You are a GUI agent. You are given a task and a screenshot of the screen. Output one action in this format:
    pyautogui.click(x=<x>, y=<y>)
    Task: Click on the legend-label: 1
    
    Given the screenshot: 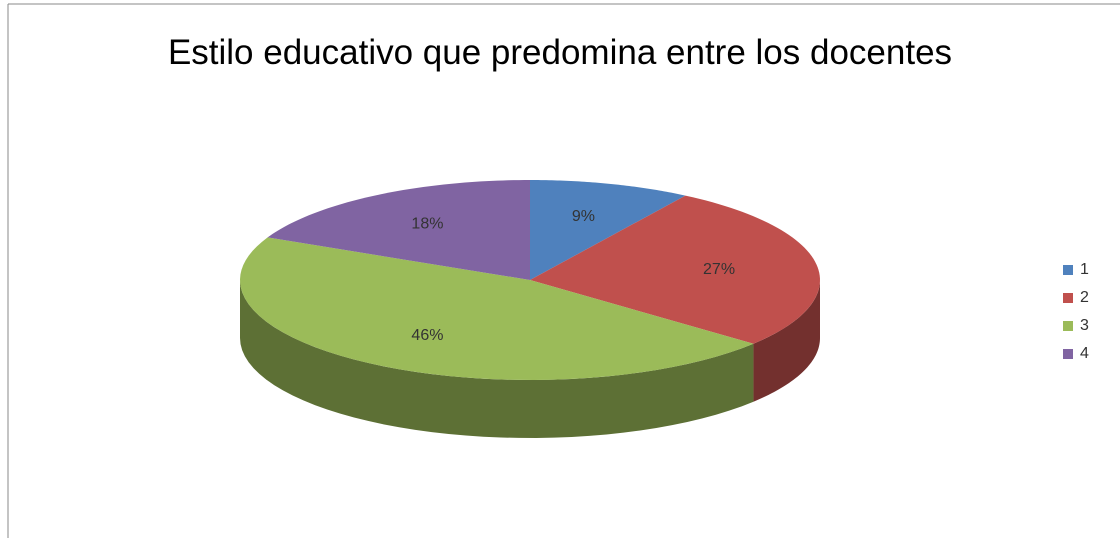 What is the action you would take?
    pyautogui.click(x=1084, y=269)
    